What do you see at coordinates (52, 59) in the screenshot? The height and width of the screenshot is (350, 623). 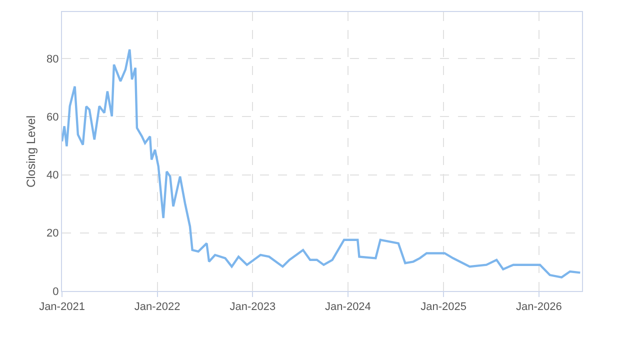 I see `y-tick-label: 80` at bounding box center [52, 59].